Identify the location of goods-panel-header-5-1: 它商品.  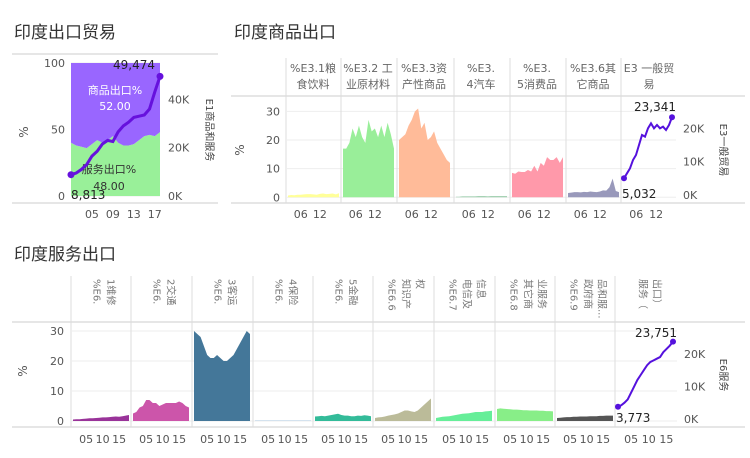
(593, 84).